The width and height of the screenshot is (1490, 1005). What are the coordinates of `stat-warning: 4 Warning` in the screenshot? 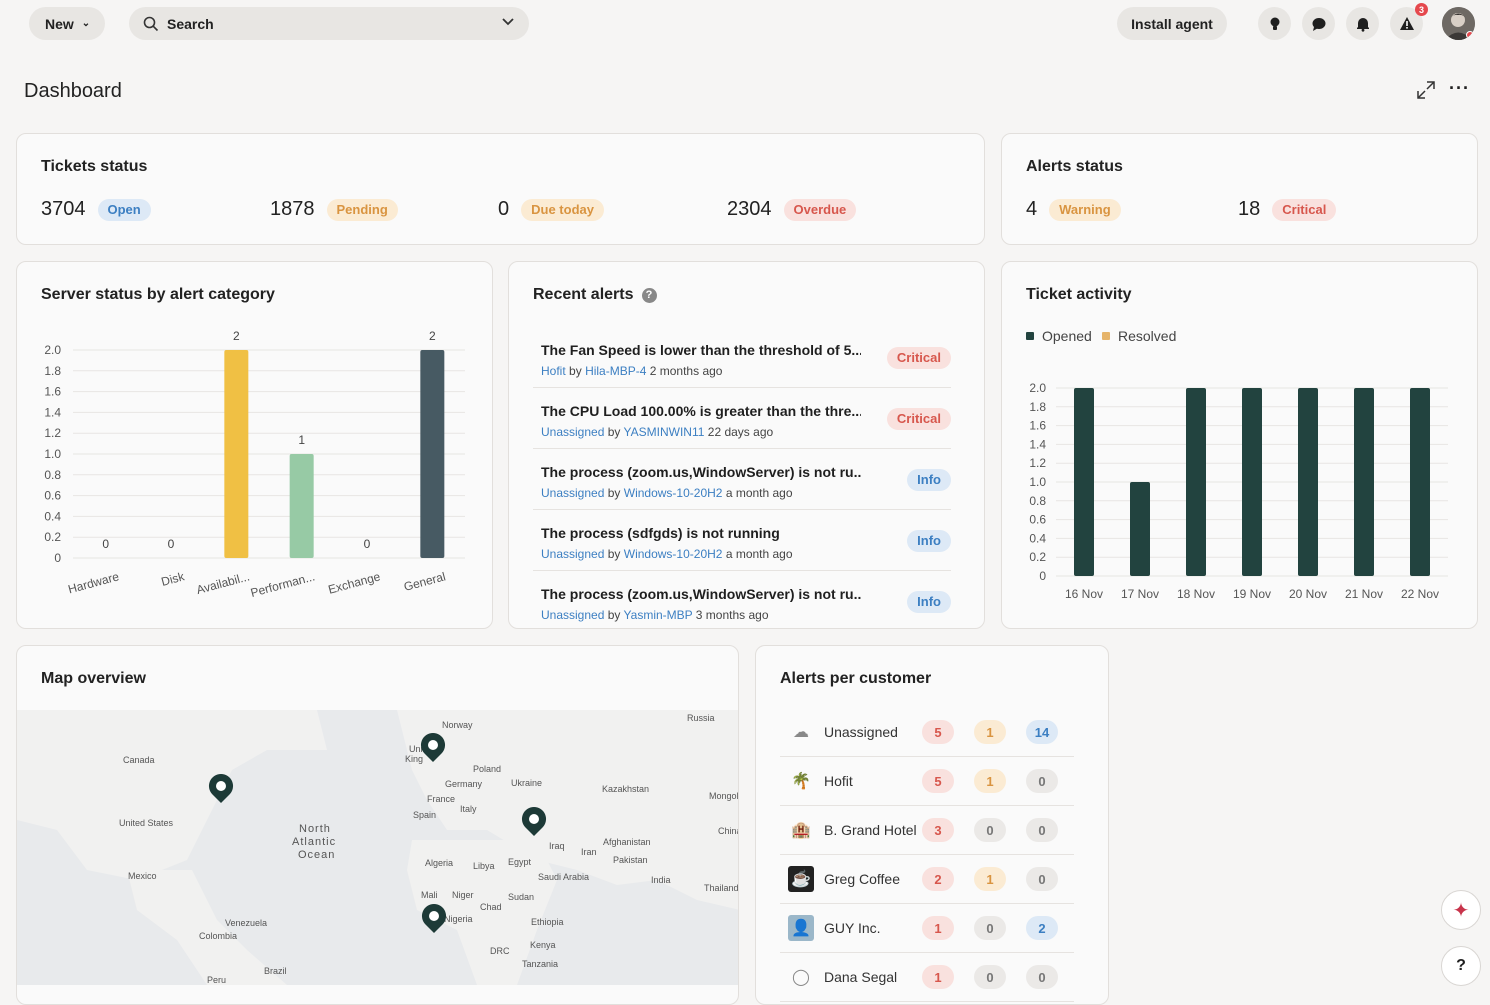 It's located at (1073, 209).